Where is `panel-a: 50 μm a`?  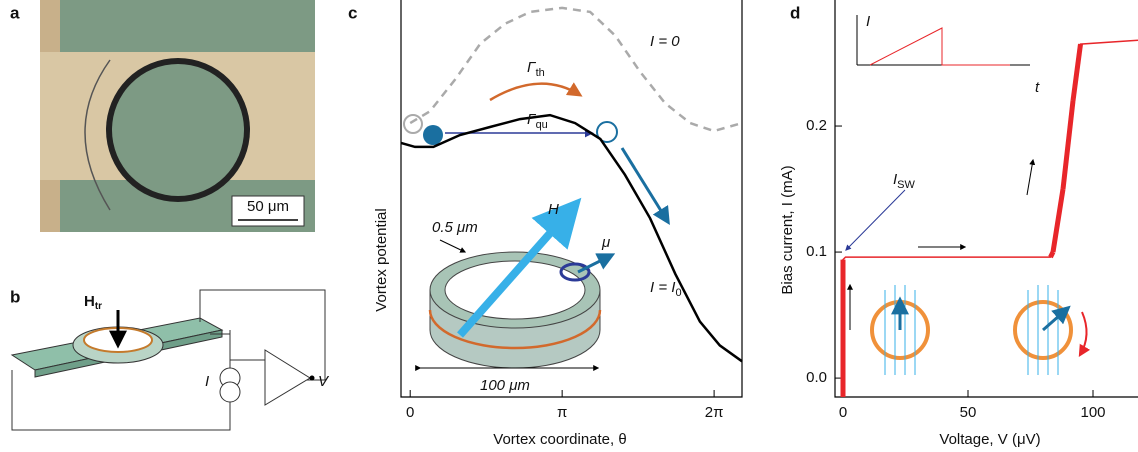 panel-a: 50 μm a is located at coordinates (162, 116).